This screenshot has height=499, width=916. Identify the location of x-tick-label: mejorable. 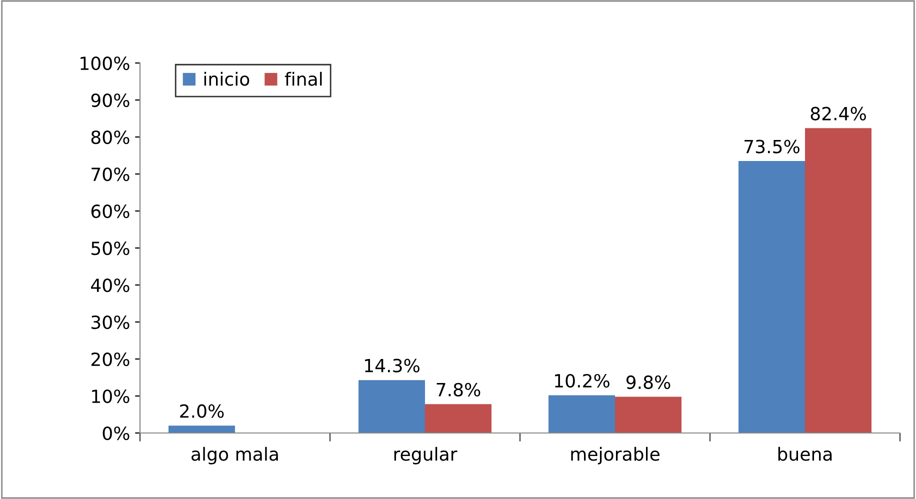
(615, 455).